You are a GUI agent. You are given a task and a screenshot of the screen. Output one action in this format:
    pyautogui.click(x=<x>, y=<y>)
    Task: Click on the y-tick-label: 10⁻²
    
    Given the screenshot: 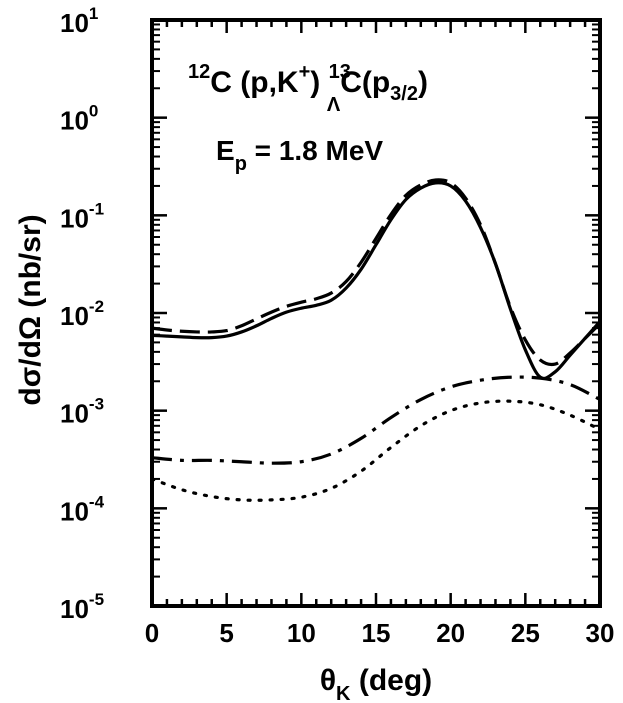 What is the action you would take?
    pyautogui.click(x=82, y=314)
    